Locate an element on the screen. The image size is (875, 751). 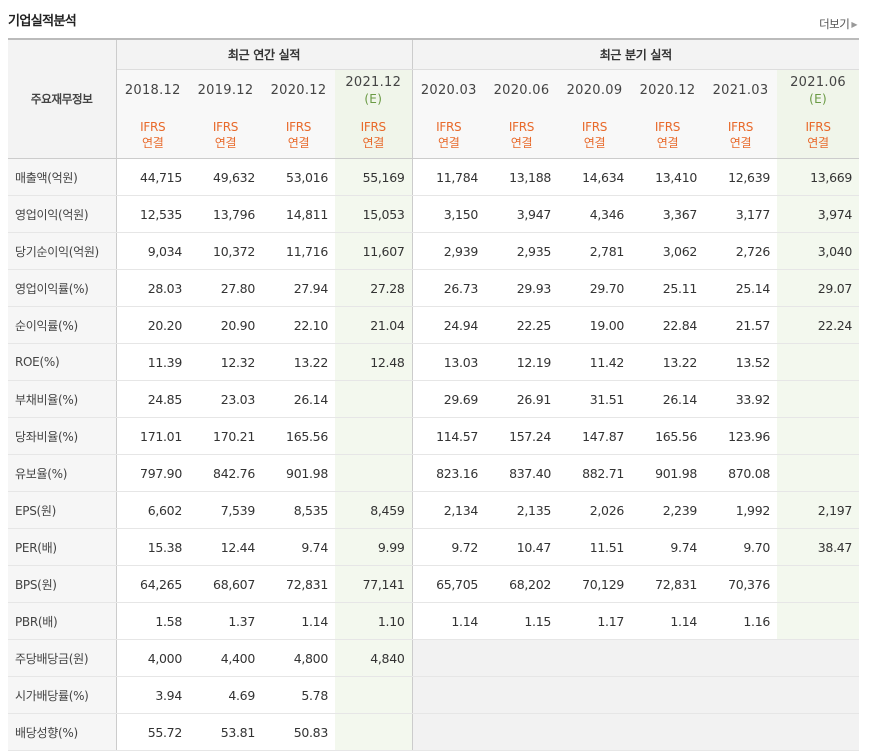
quarter-value-cell: 26.14 is located at coordinates (668, 399).